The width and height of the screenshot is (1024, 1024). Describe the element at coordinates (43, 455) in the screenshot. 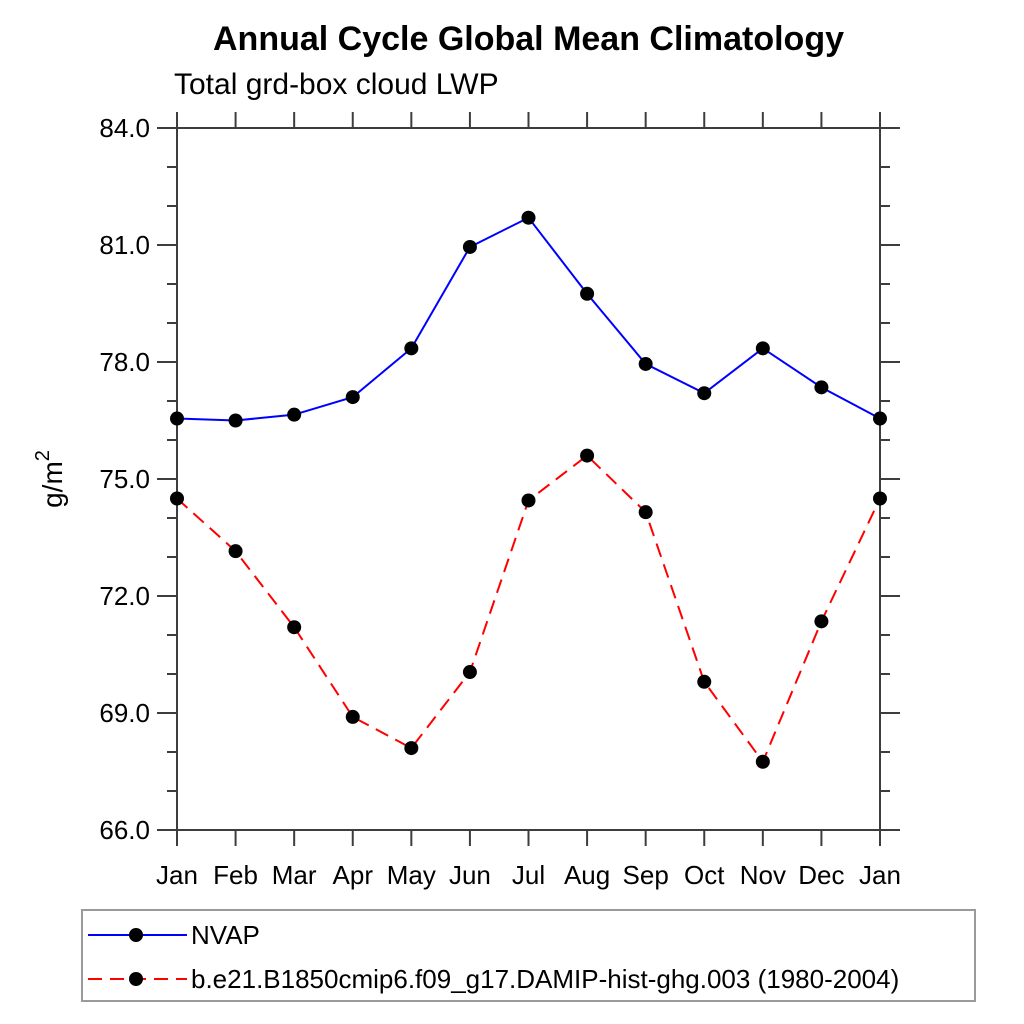

I see `y-axis-title-exponent: 2` at that location.